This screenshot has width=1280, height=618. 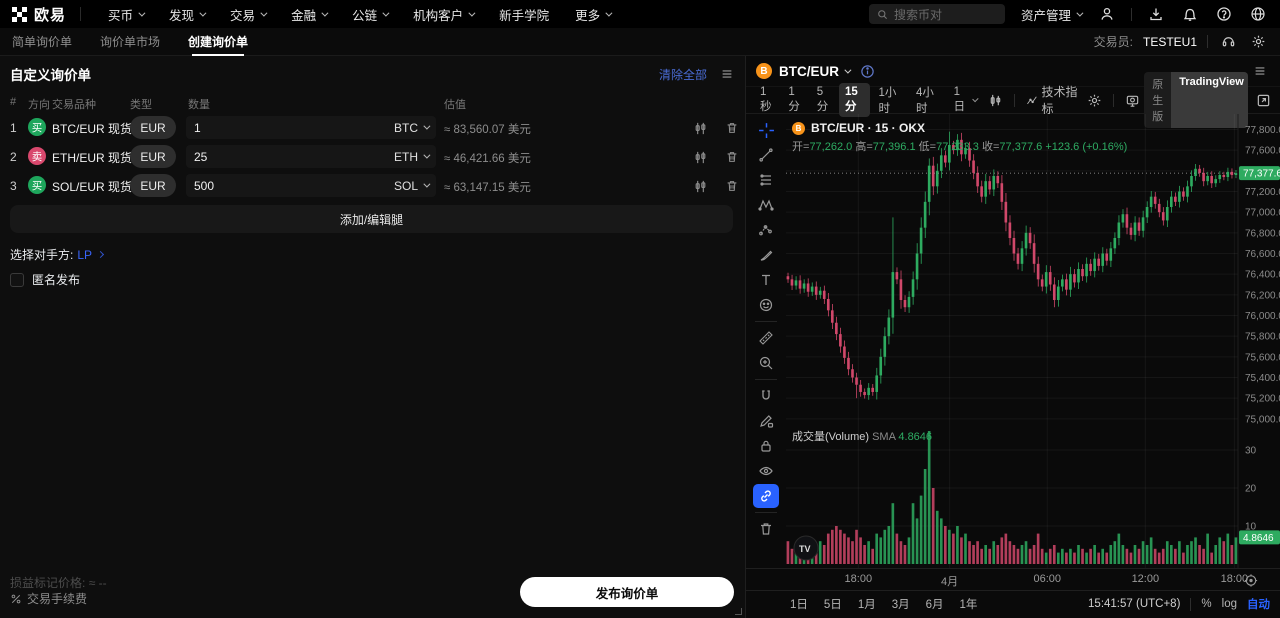 I want to click on asset-management-menu: 资产管理, so click(x=1051, y=14).